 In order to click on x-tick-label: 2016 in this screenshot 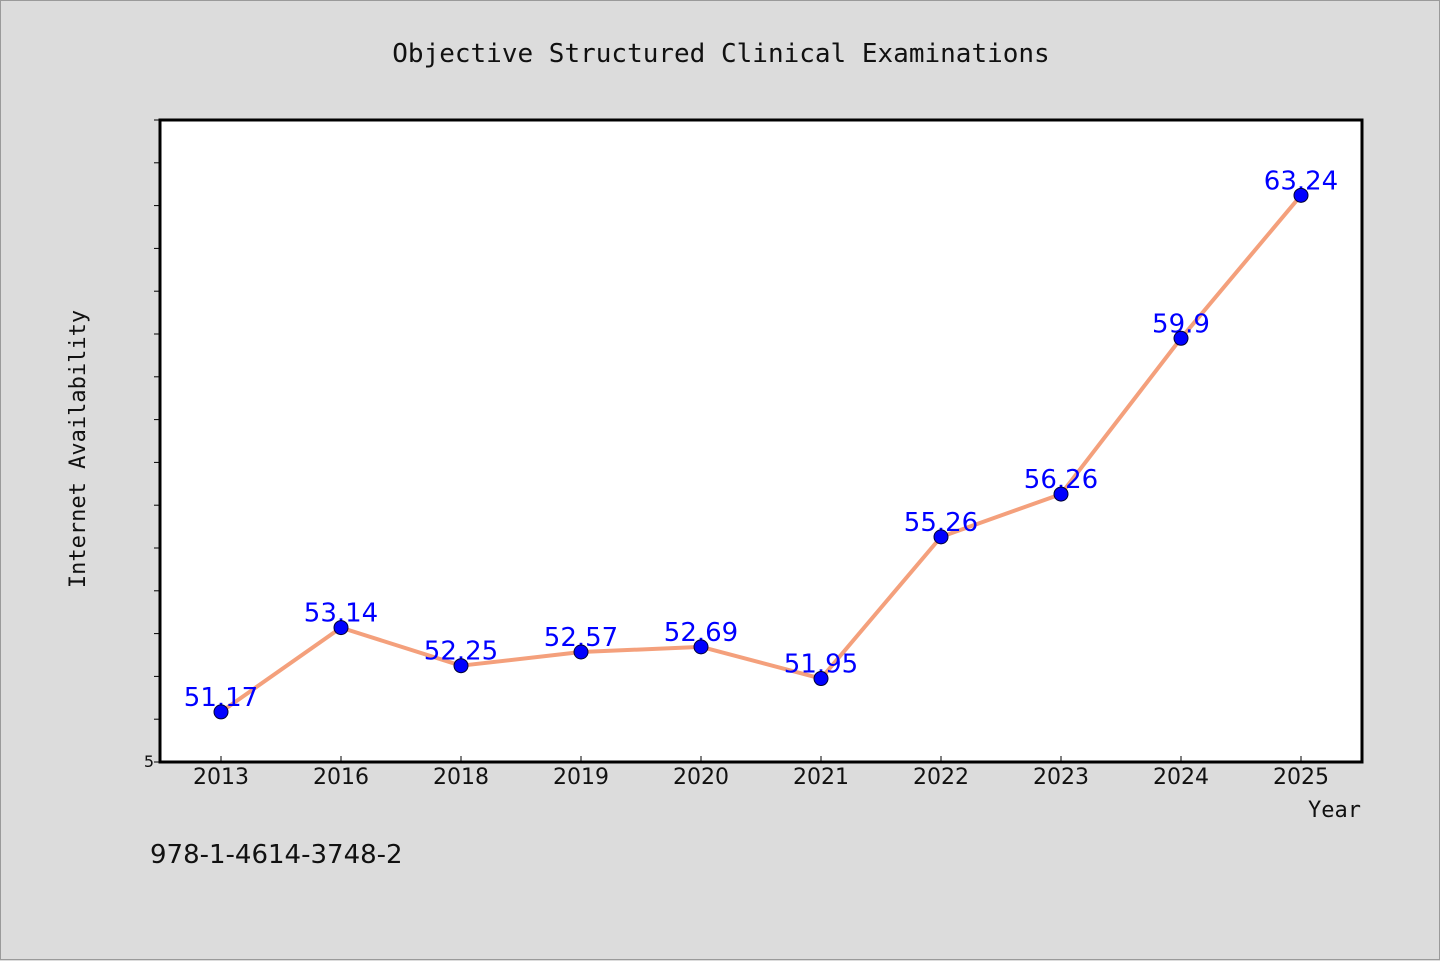, I will do `click(341, 777)`.